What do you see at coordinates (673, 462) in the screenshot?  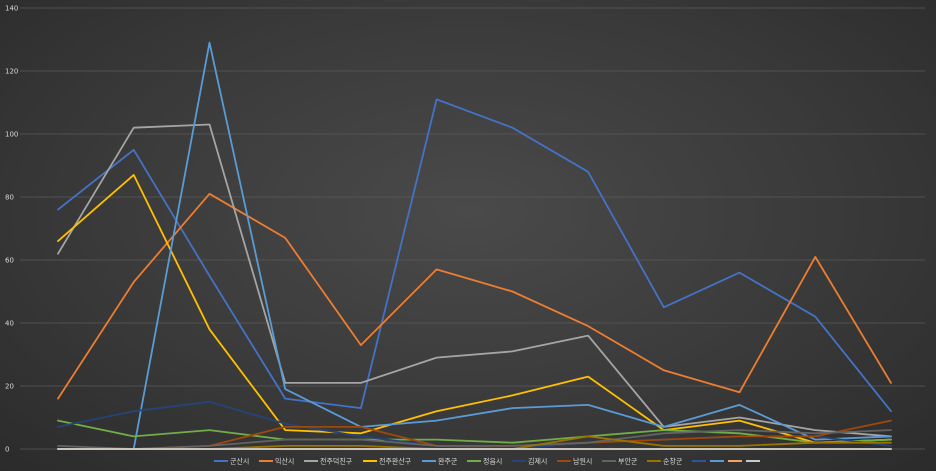 I see `legend-label: 순창군` at bounding box center [673, 462].